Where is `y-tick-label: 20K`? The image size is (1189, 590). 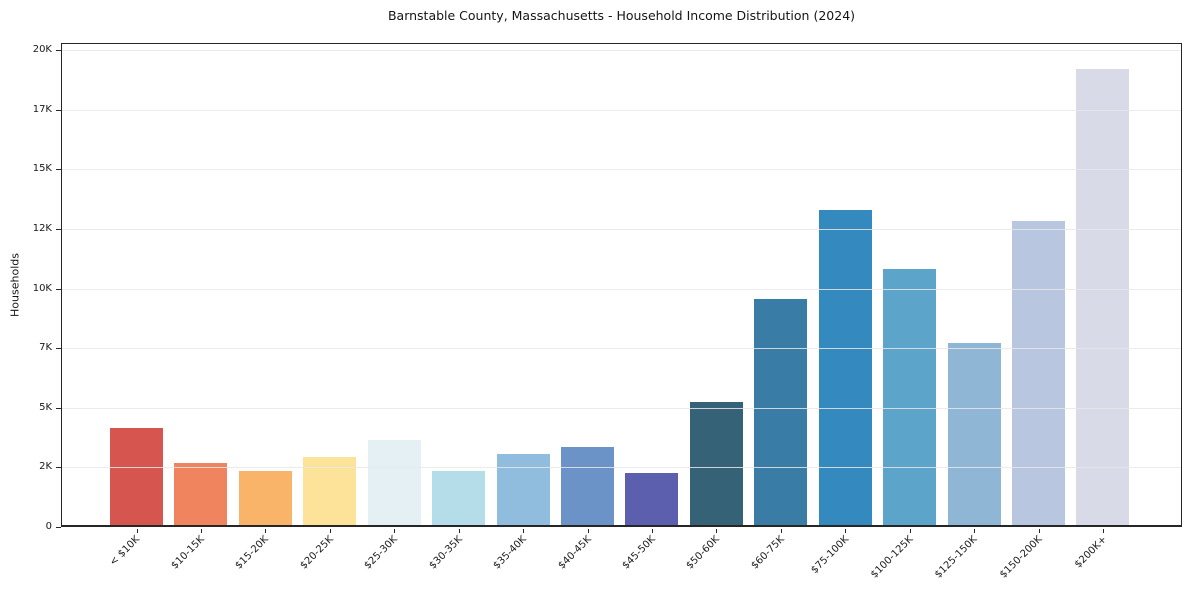
y-tick-label: 20K is located at coordinates (42, 50).